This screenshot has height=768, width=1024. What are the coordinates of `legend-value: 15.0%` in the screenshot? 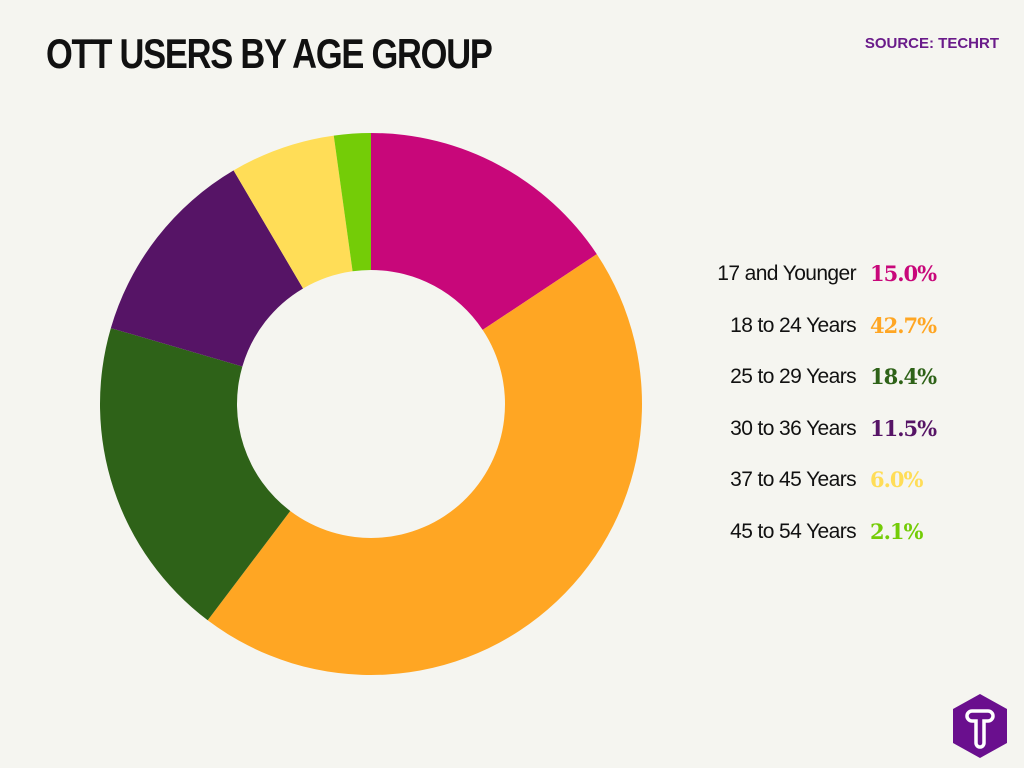 It's located at (903, 273).